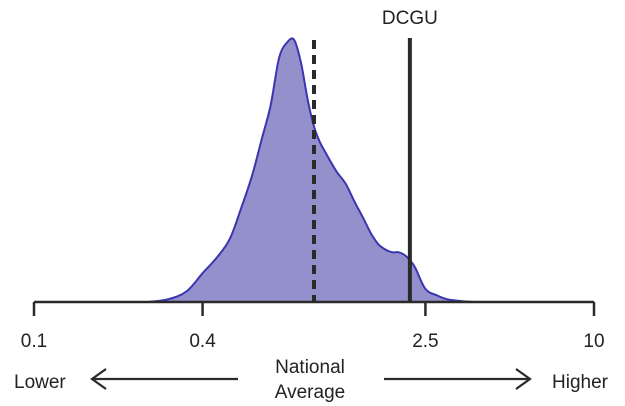  Describe the element at coordinates (313, 341) in the screenshot. I see `x-tick-labels: 0.1 0.4 2.5 10` at that location.